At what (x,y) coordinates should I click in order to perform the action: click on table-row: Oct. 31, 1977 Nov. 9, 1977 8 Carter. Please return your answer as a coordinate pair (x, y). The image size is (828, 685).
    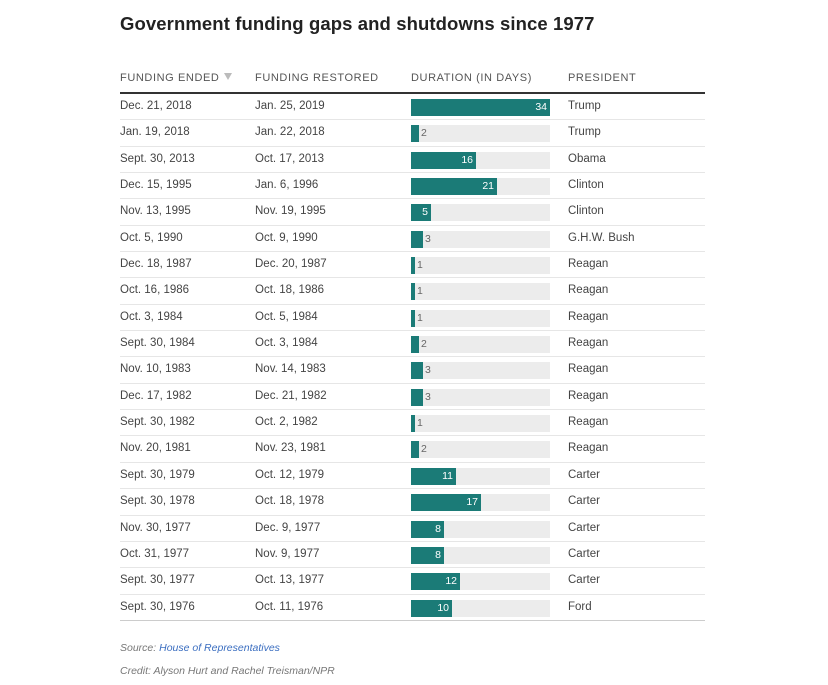
    Looking at the image, I should click on (412, 555).